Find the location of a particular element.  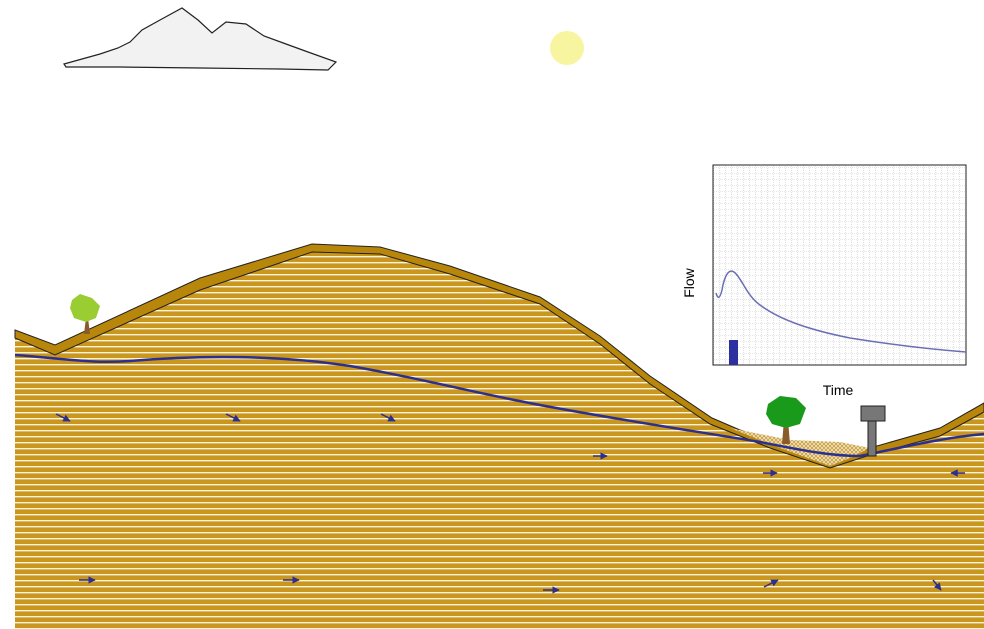

cloud is located at coordinates (200, 39).